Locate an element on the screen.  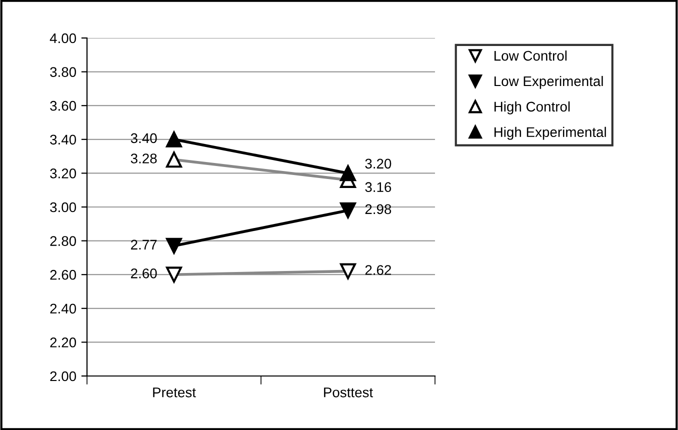
x-tick-label: Pretest is located at coordinates (174, 393).